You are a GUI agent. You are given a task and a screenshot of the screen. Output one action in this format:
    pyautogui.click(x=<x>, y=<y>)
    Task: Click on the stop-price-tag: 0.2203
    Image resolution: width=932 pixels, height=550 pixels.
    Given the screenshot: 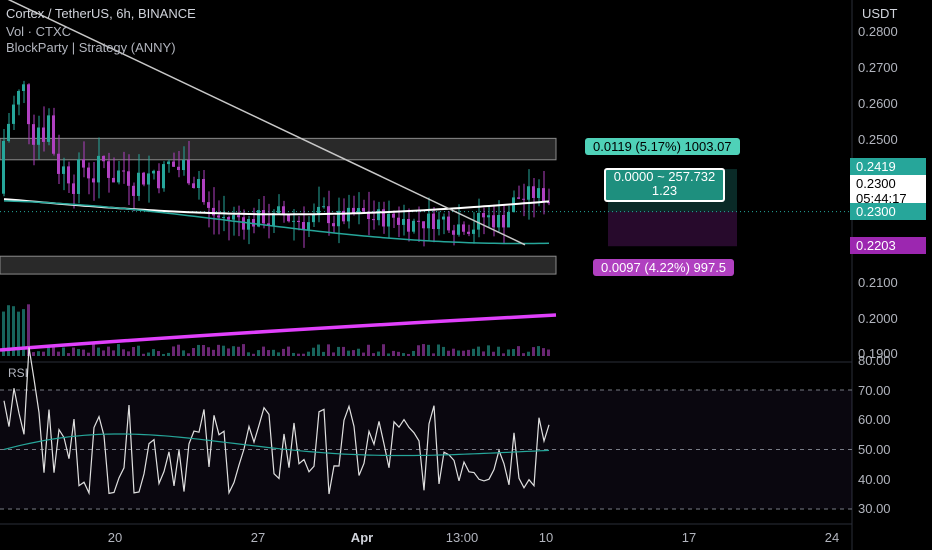 What is the action you would take?
    pyautogui.click(x=888, y=245)
    